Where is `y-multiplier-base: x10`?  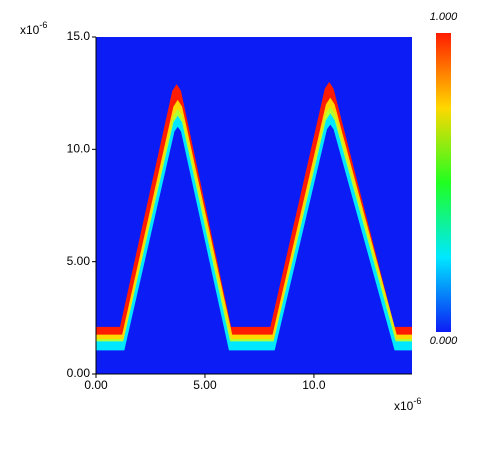 y-multiplier-base: x10 is located at coordinates (30, 30).